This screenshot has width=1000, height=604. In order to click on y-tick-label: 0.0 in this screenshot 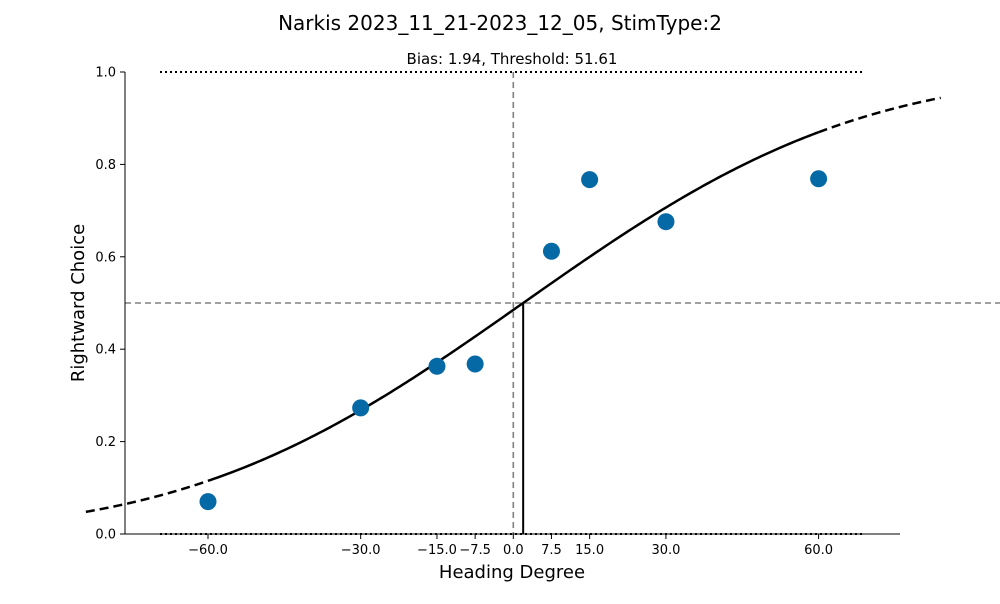, I will do `click(105, 535)`.